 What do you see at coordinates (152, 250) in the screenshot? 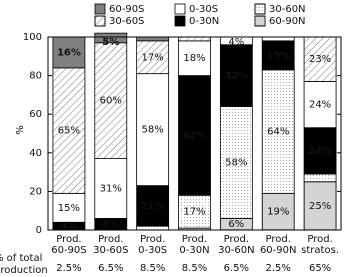
I see `x-tick-label: 0-30S` at bounding box center [152, 250].